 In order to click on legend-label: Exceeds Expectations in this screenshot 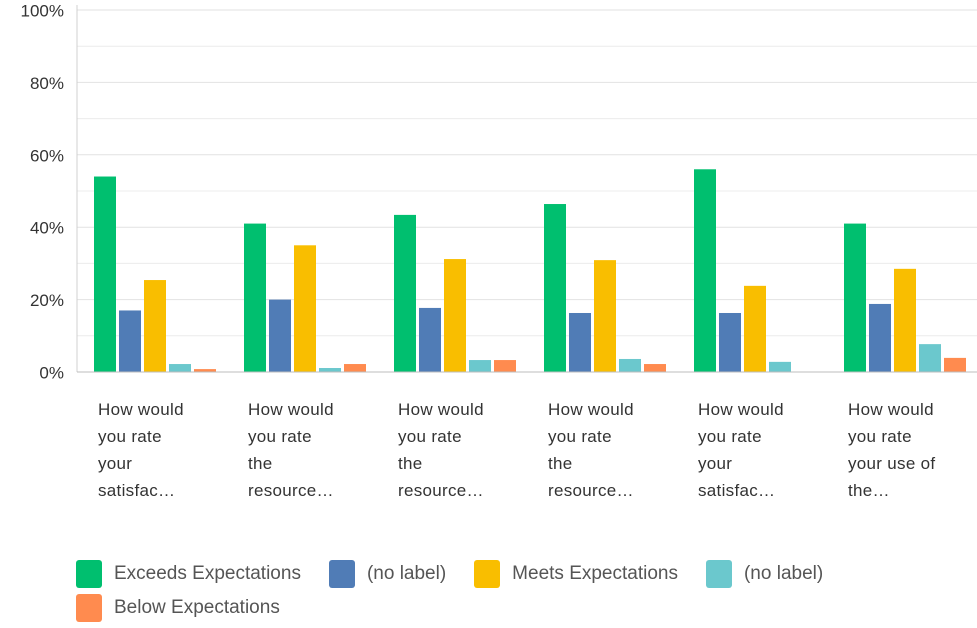, I will do `click(207, 573)`.